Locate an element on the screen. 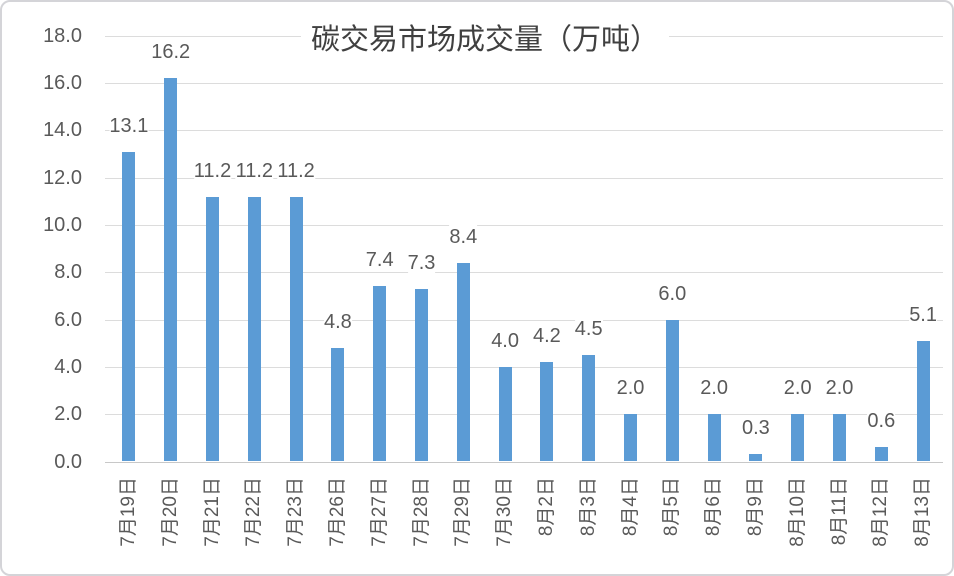 Image resolution: width=954 pixels, height=576 pixels. y-axis-tick-label: 4.0 is located at coordinates (68, 366).